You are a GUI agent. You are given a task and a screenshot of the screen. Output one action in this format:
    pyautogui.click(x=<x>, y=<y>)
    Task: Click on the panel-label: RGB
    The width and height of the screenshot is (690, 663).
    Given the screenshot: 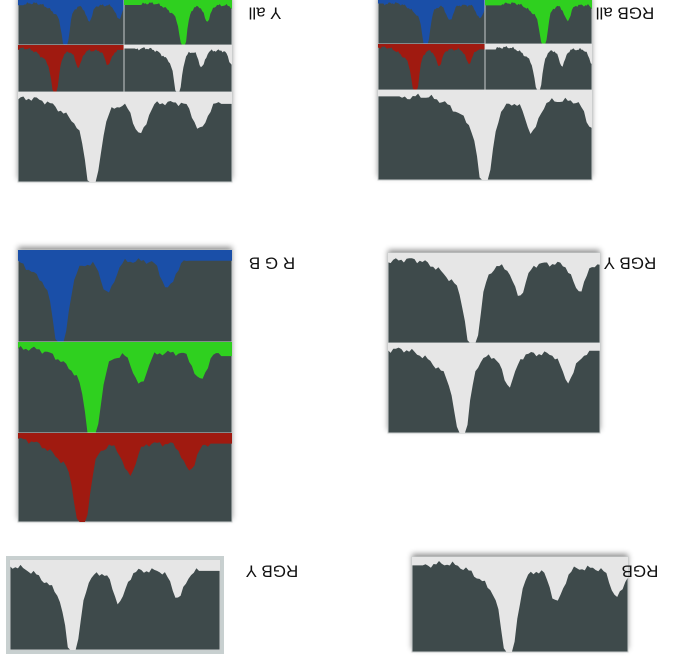 What is the action you would take?
    pyautogui.click(x=640, y=571)
    